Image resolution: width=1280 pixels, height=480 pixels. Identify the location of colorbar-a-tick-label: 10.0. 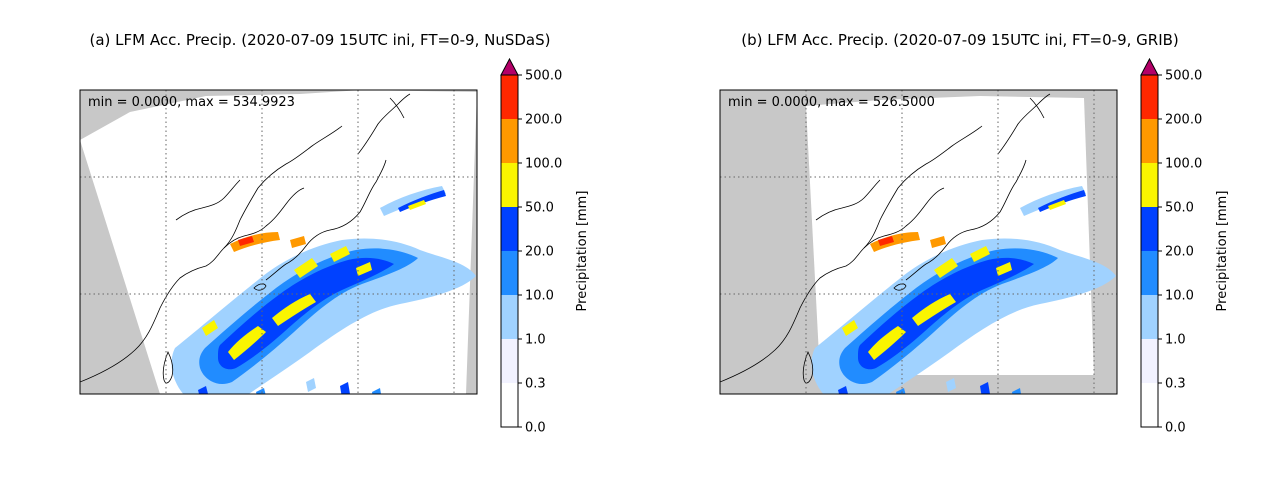
(539, 296).